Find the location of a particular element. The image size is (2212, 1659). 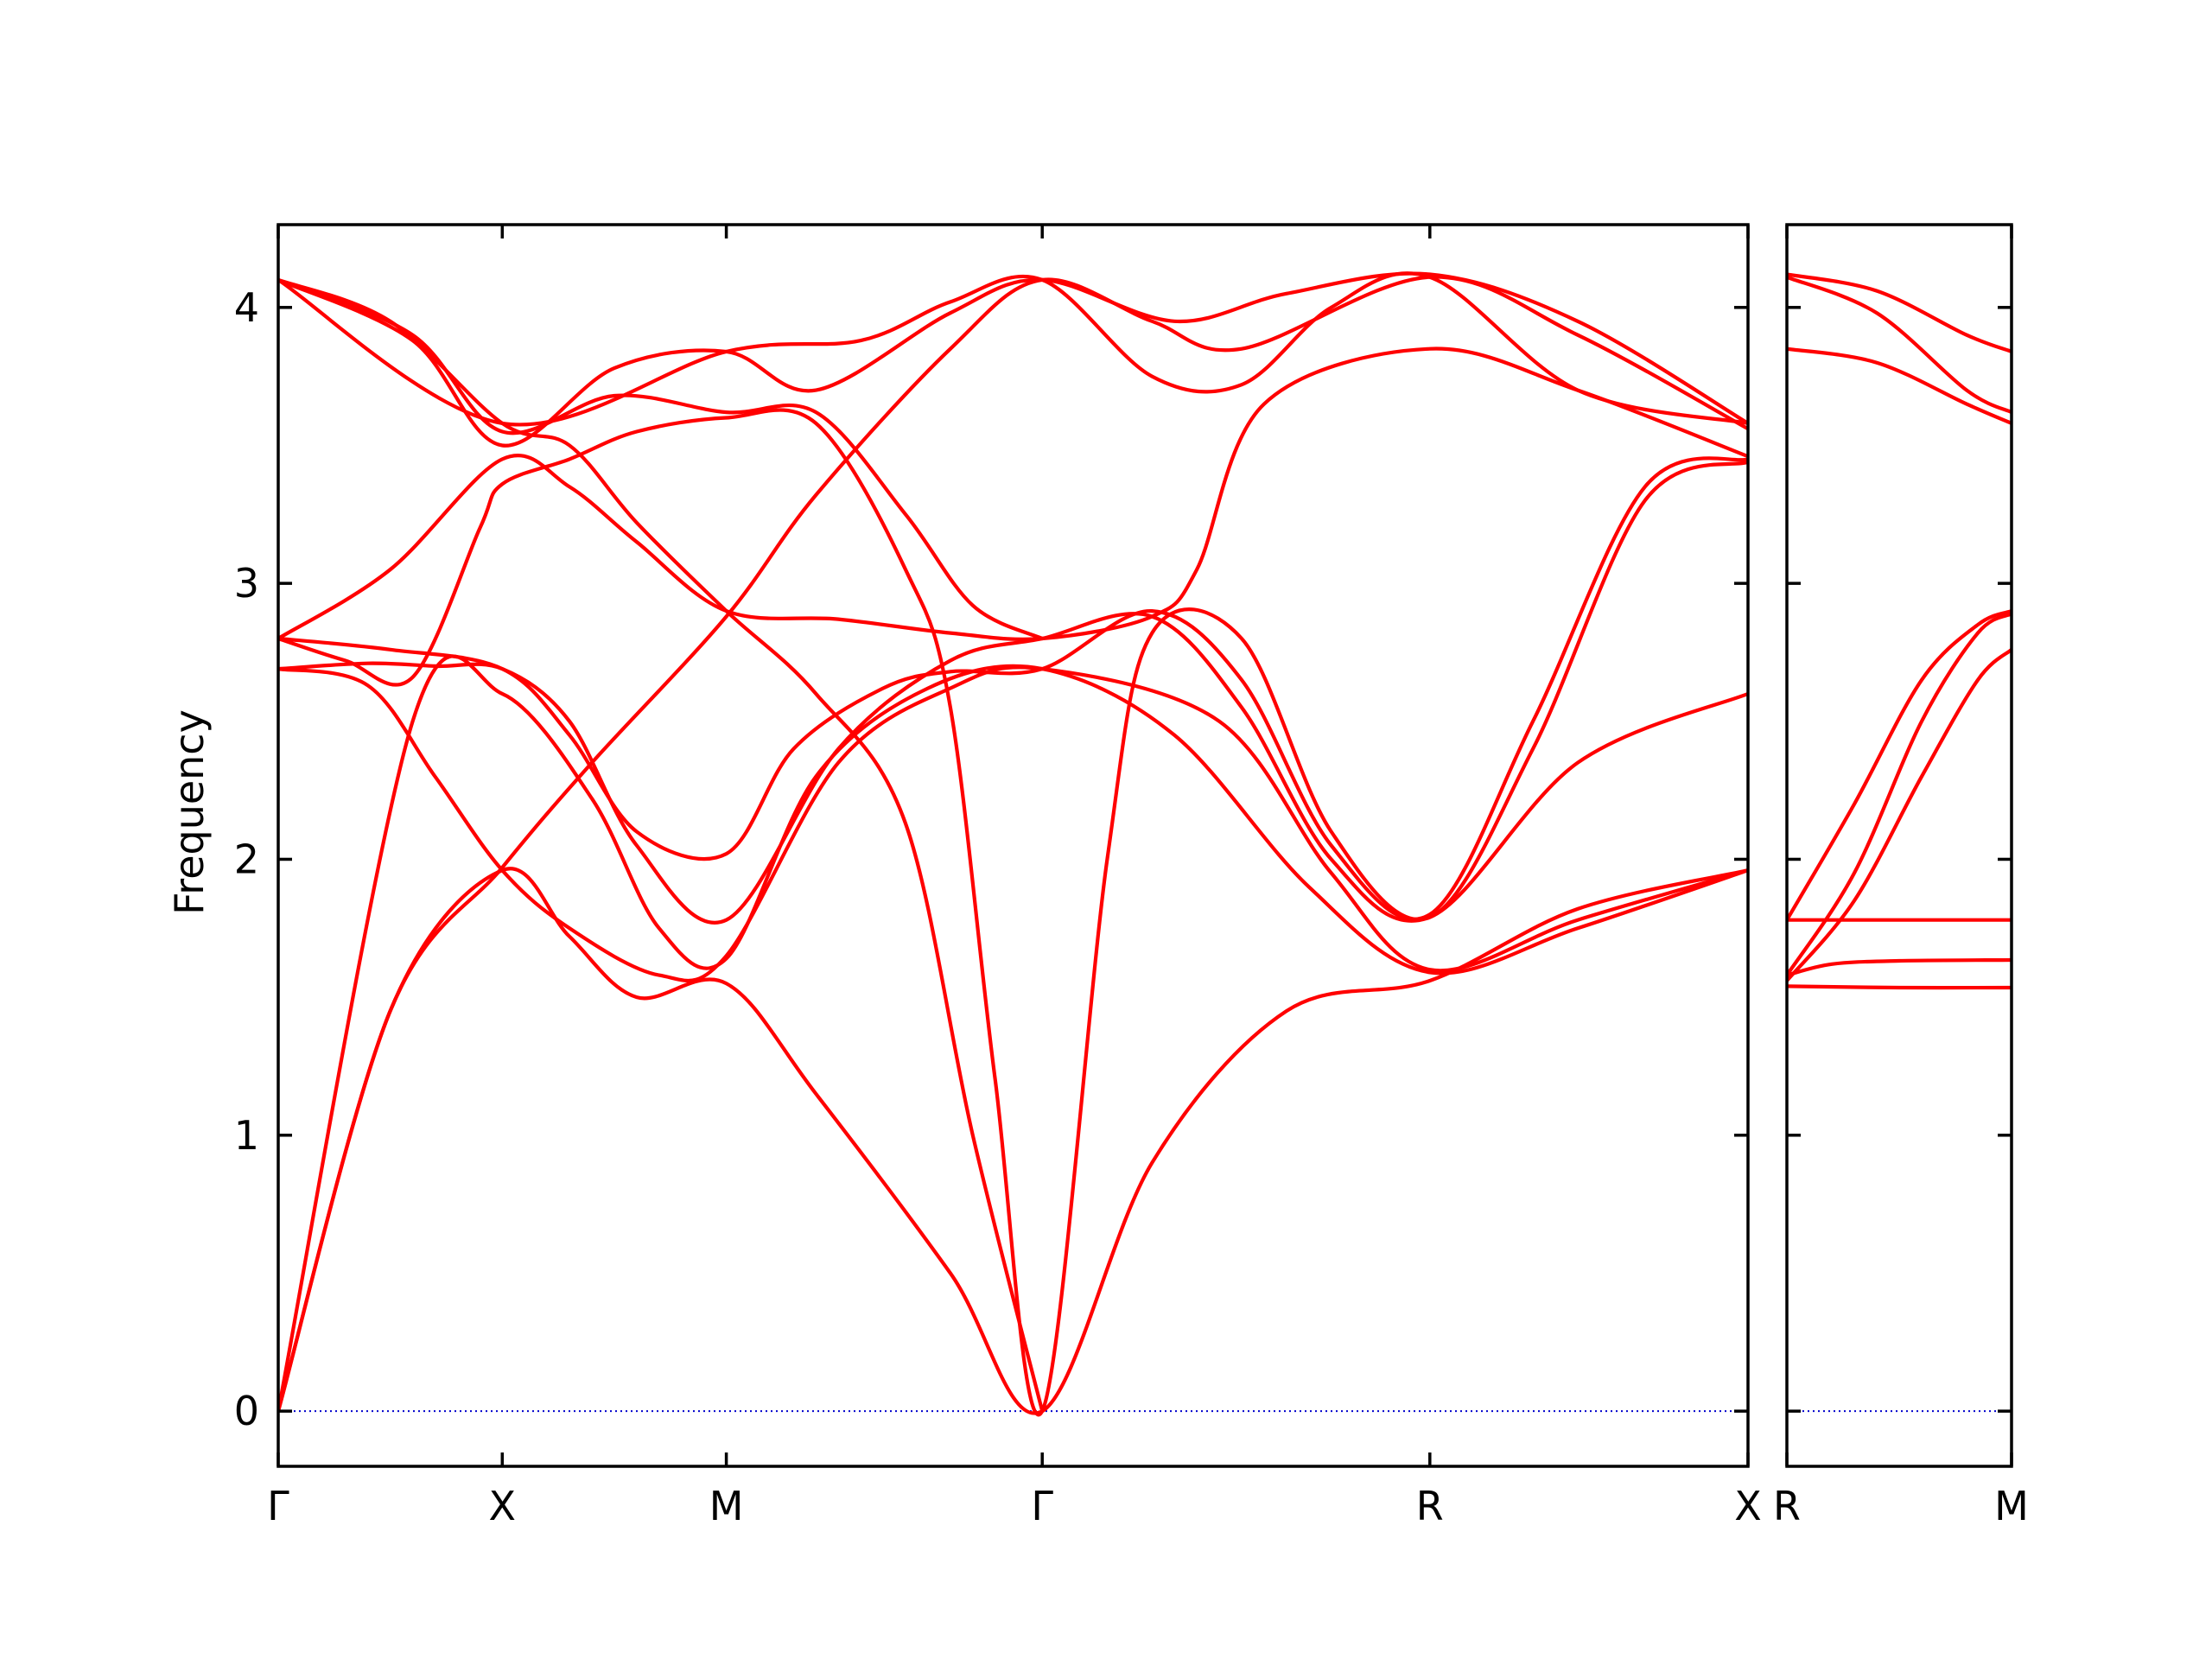

y-tick-label: 1 is located at coordinates (246, 1135).